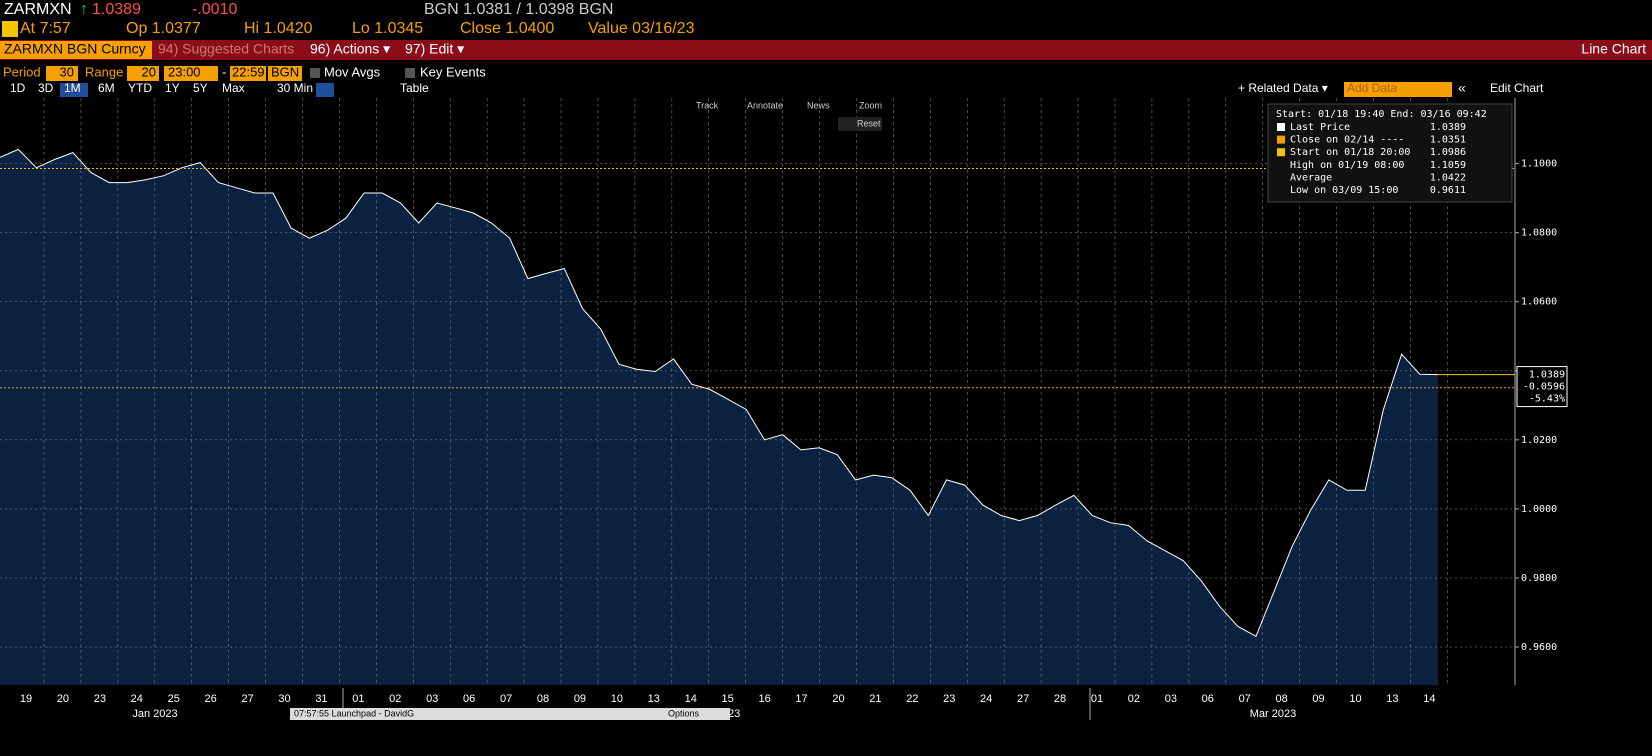 The image size is (1652, 756). I want to click on x-tick-label: 10, so click(1355, 699).